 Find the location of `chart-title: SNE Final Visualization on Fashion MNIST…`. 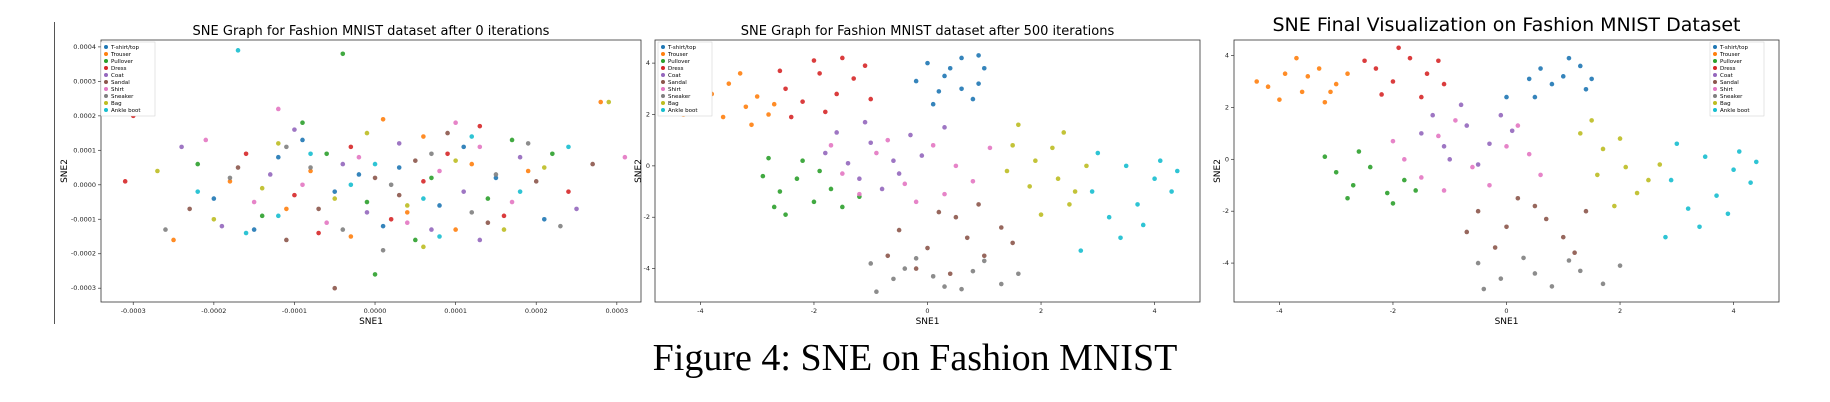

chart-title: SNE Final Visualization on Fashion MNIST… is located at coordinates (1507, 25).